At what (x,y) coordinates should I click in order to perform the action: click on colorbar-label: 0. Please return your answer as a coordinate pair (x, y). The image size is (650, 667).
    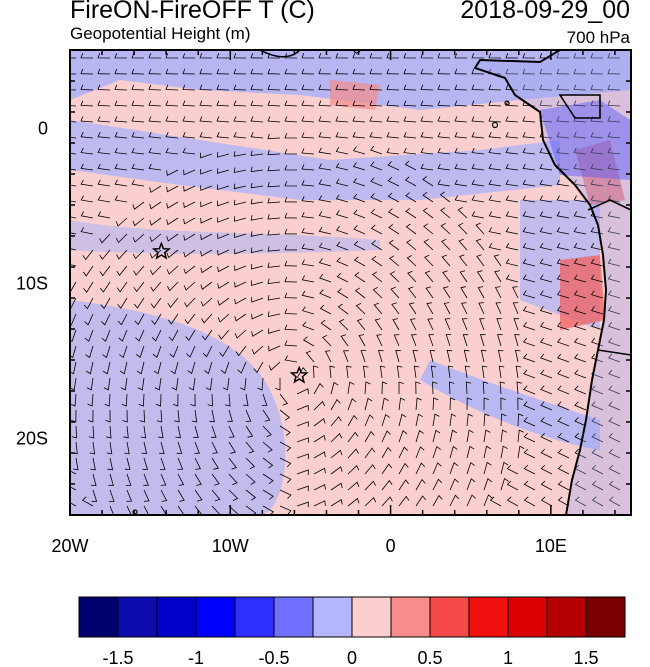
    Looking at the image, I should click on (352, 657).